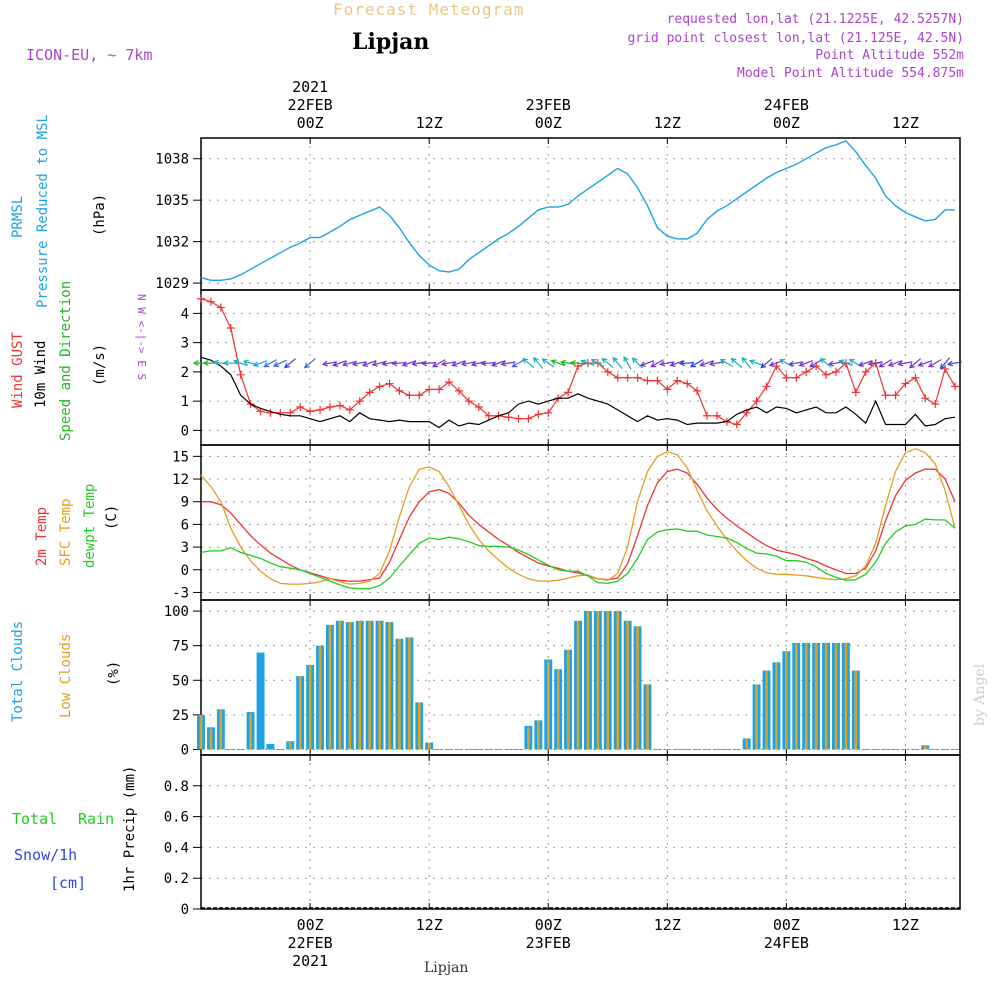 The image size is (1000, 1000). I want to click on requested-lonlat: requested lon,lat (21.1225E, 42.5257N), so click(815, 19).